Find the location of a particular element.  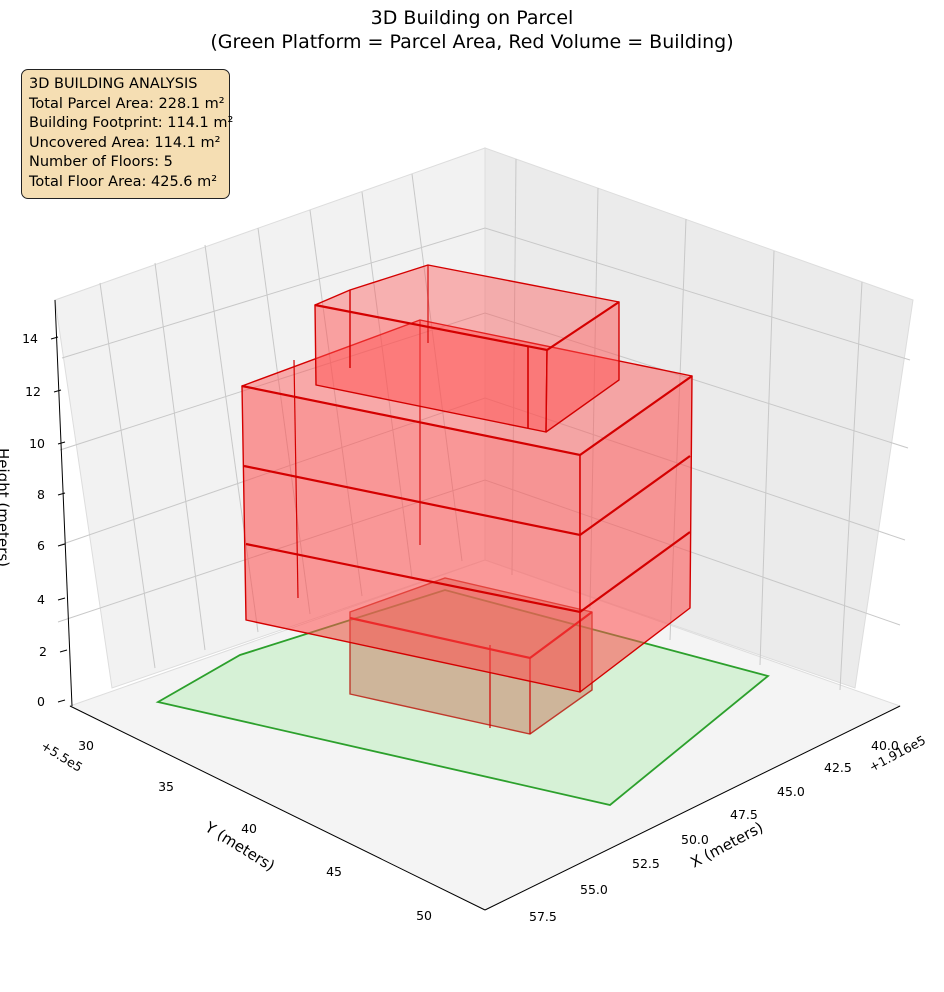

y-tick-label: 35 is located at coordinates (166, 786).